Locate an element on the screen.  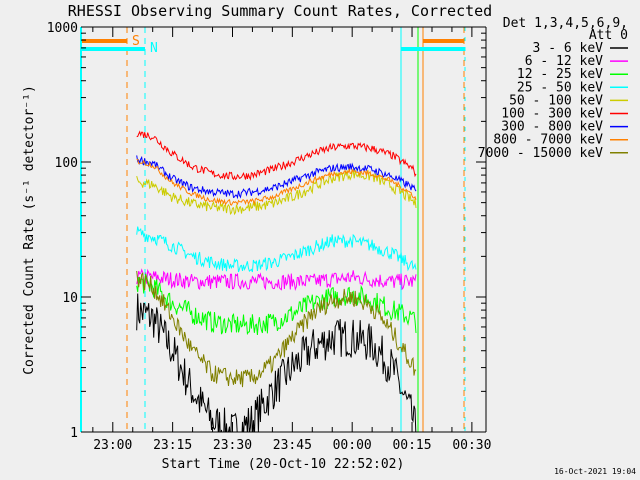
legend-header-2: Att 0 is located at coordinates (608, 35).